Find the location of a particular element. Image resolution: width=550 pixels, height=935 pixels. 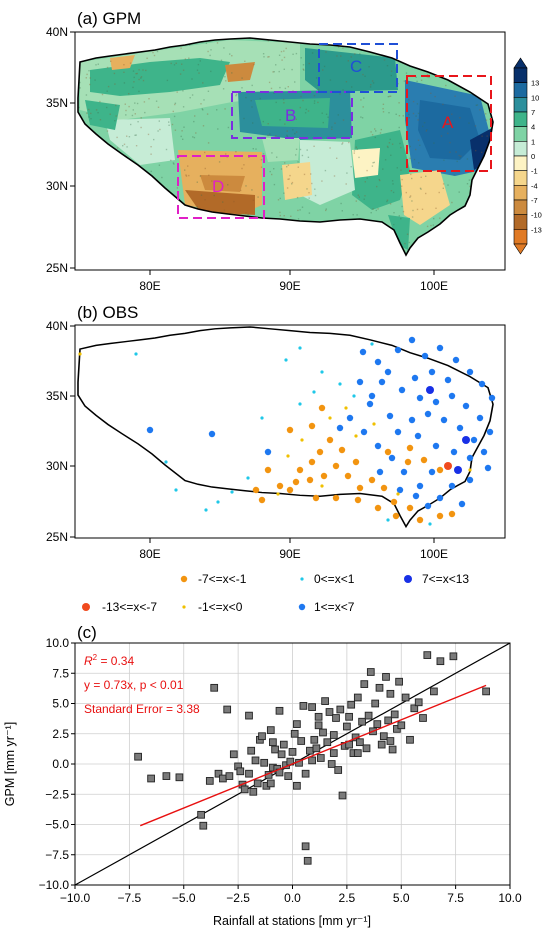

y-tick-label: 0.0 is located at coordinates (60, 764).